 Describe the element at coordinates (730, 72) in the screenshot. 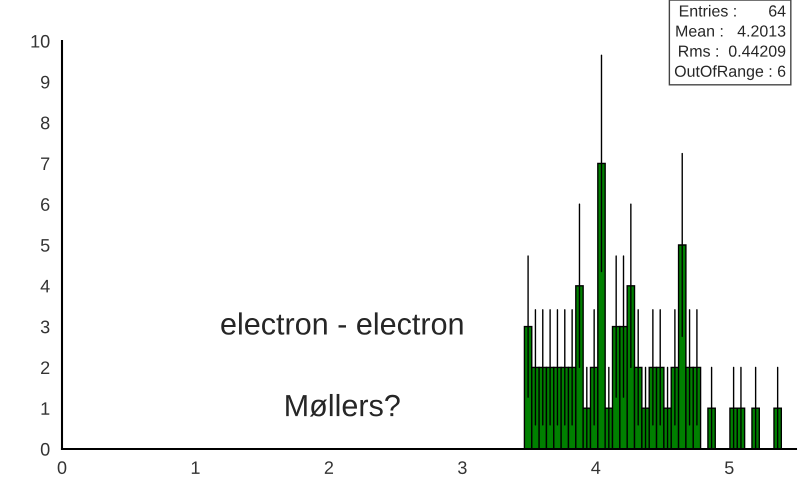

I see `annotation: OutOfRange : 6` at that location.